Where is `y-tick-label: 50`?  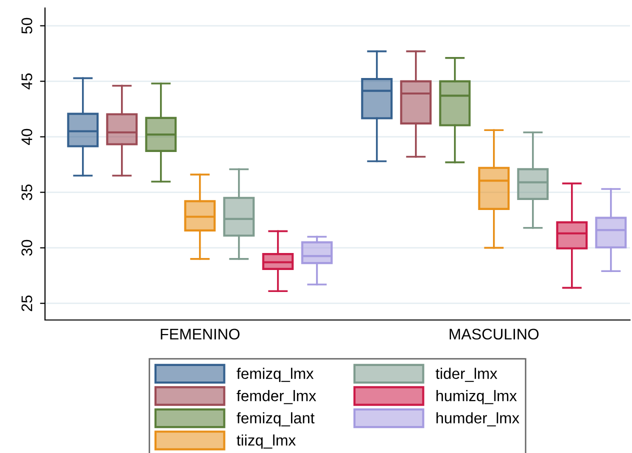
y-tick-label: 50 is located at coordinates (26, 26).